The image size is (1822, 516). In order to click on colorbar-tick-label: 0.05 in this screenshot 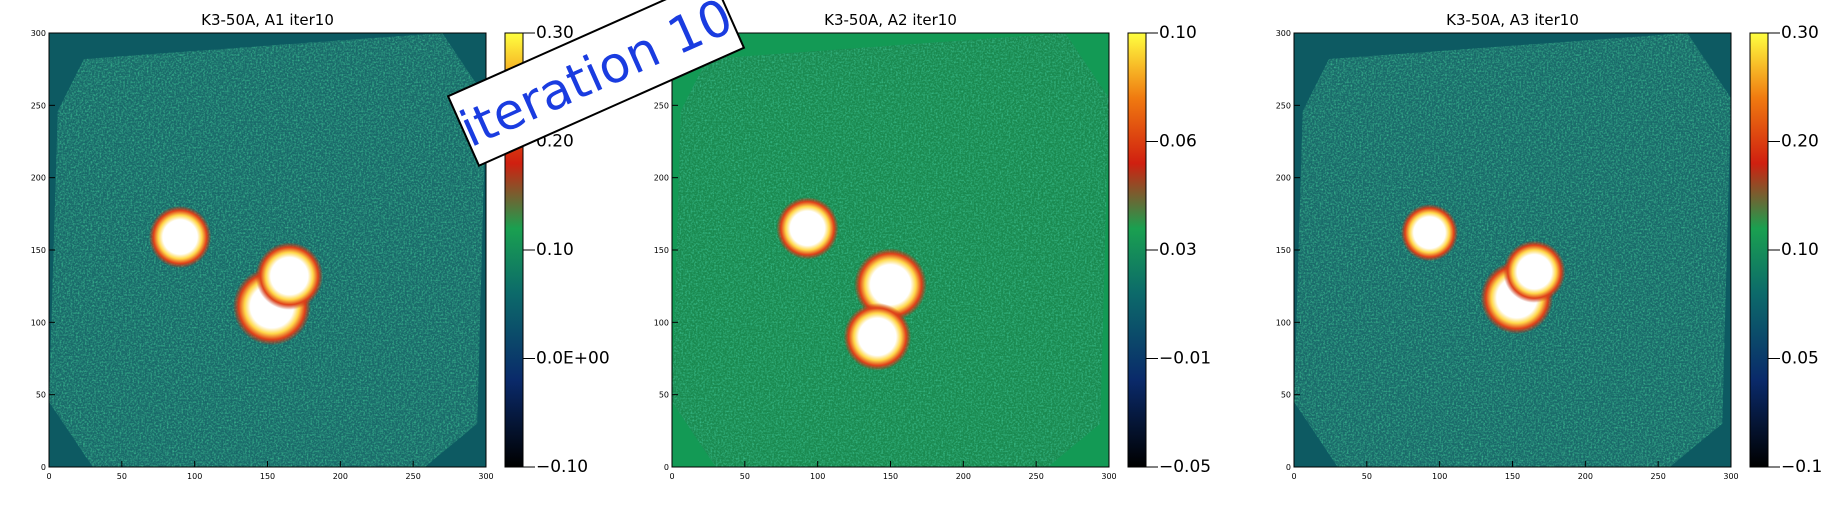, I will do `click(1800, 359)`.